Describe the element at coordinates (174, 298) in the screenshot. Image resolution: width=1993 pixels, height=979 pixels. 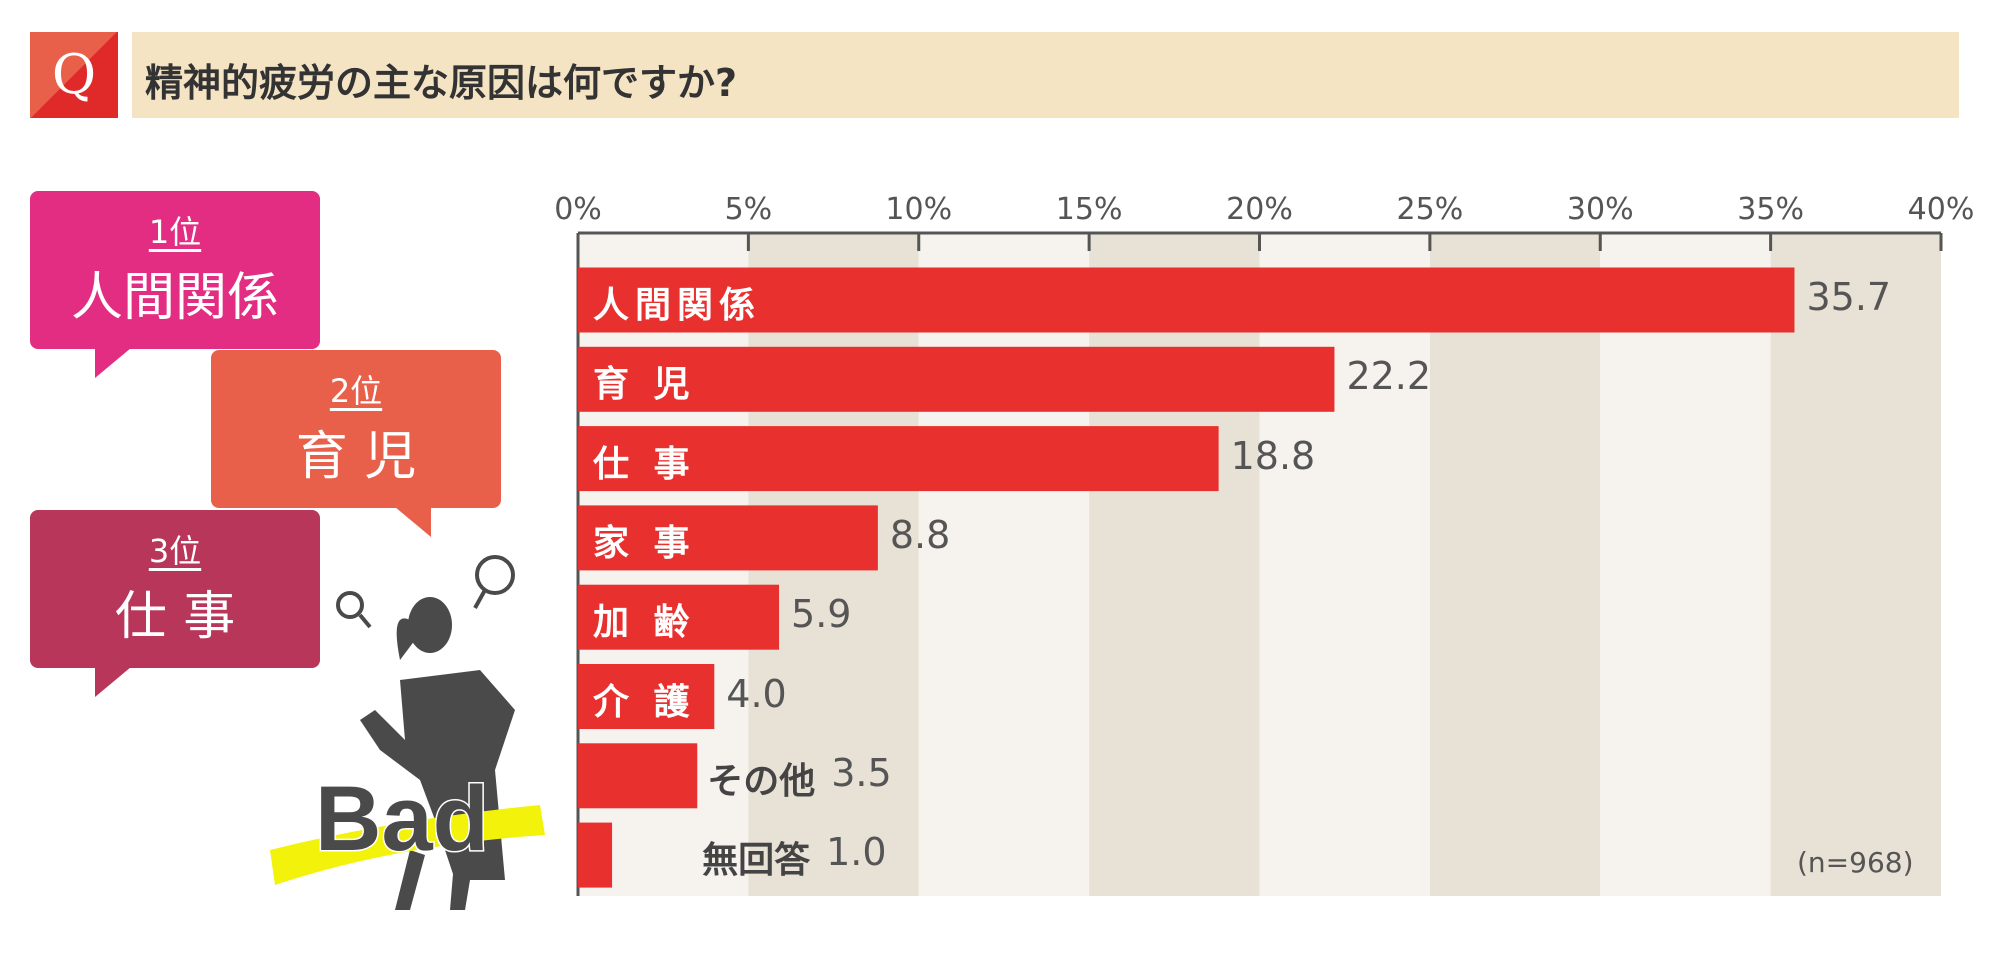
I see `rank-name: 人間関係` at that location.